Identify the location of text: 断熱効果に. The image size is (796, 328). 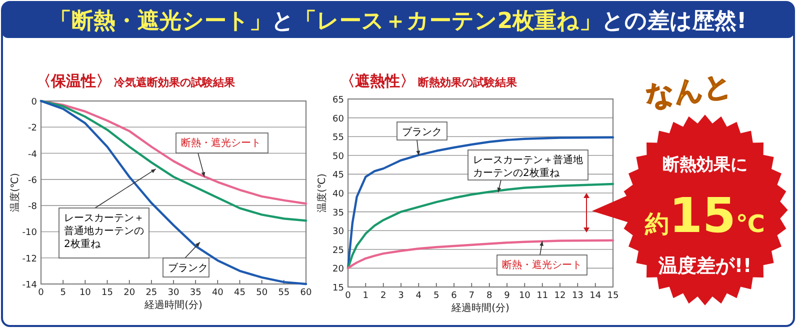
(705, 165).